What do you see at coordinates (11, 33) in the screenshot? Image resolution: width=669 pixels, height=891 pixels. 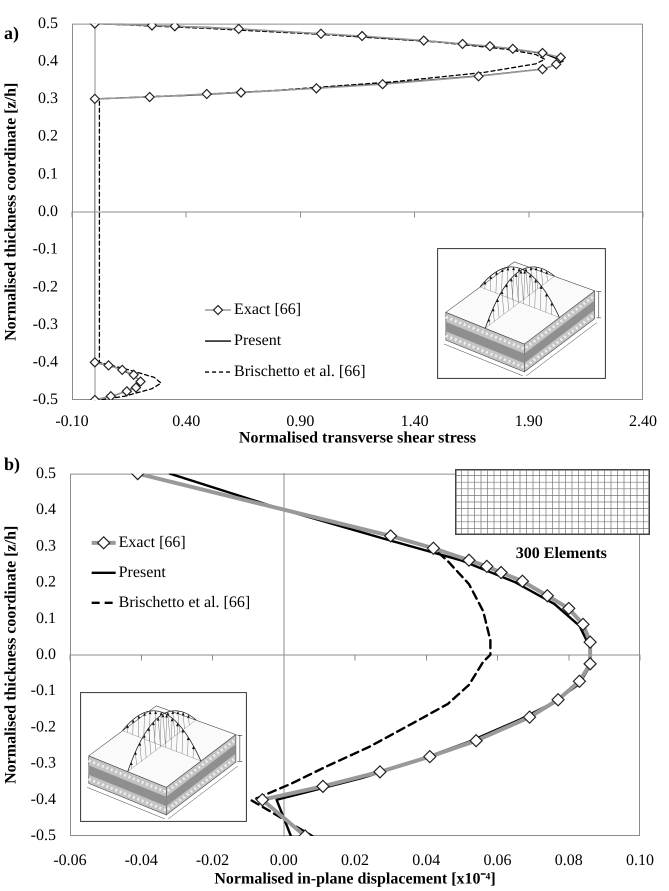 I see `chart-title: a)` at bounding box center [11, 33].